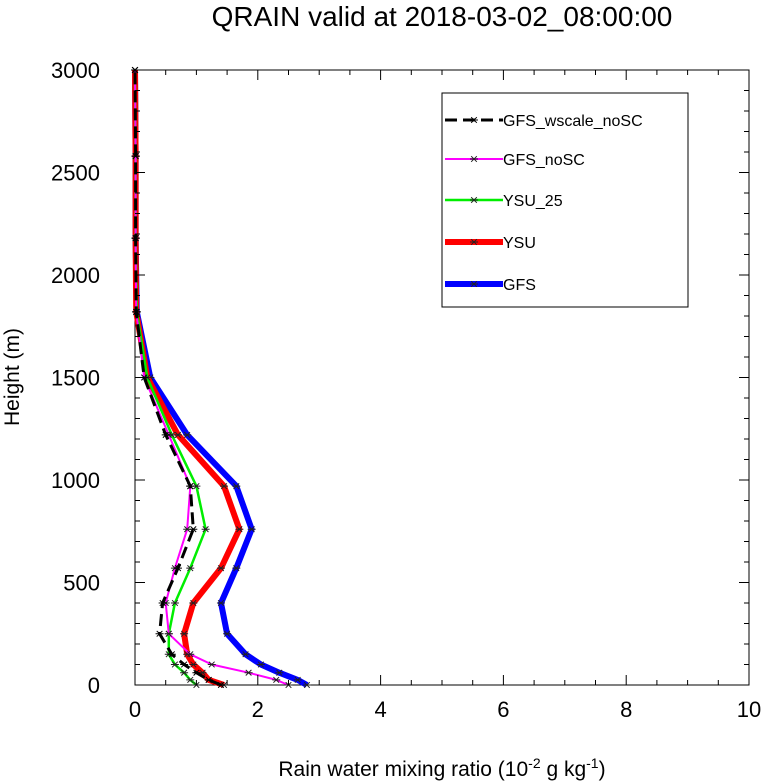  What do you see at coordinates (490, 285) in the screenshot?
I see `legend-item: GFS` at bounding box center [490, 285].